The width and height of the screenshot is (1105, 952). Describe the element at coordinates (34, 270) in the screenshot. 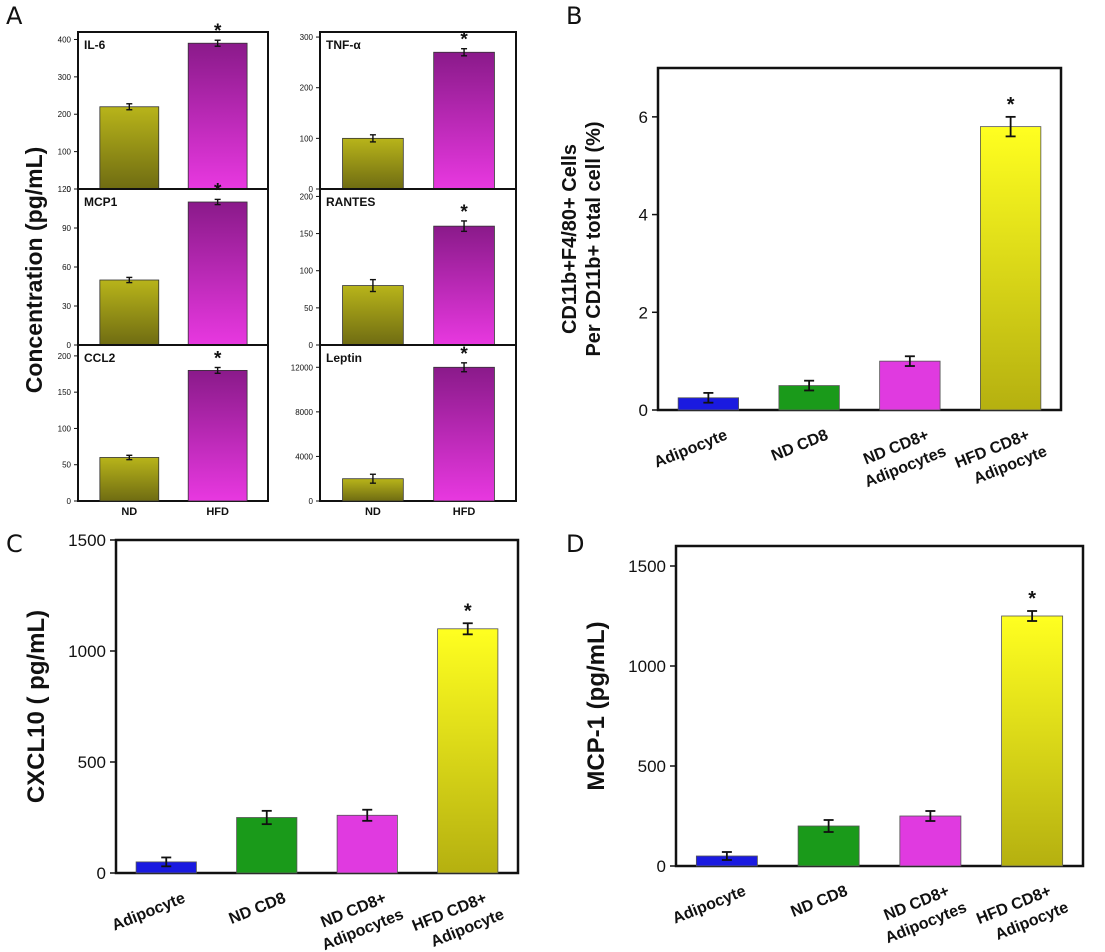

I see `panel-a-y-axis-label: Concentration (pg/mL)` at that location.